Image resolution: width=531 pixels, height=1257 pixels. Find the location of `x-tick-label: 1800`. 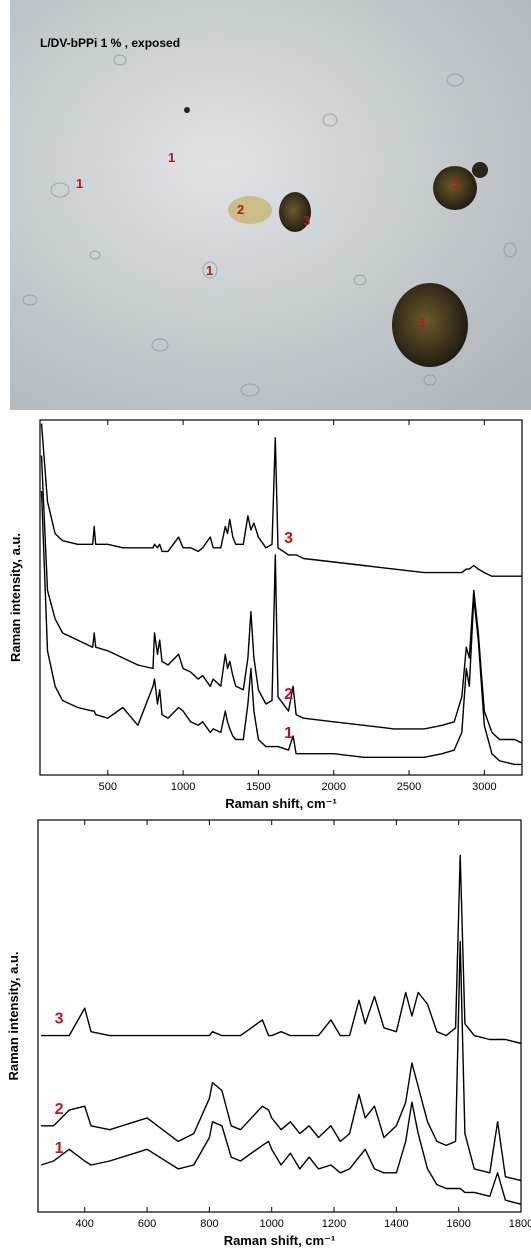

x-tick-label: 1800 is located at coordinates (520, 1224).